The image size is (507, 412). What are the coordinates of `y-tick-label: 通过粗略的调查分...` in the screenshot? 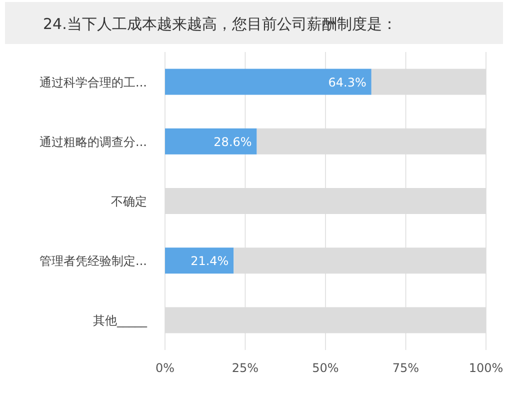 It's located at (93, 141).